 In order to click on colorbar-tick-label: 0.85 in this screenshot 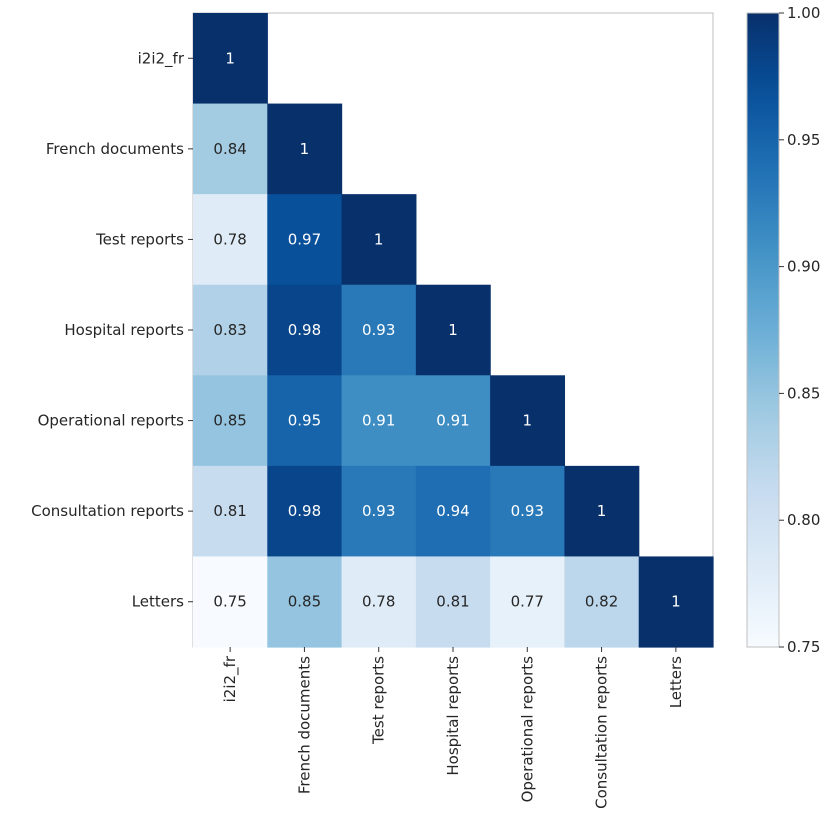, I will do `click(803, 393)`.